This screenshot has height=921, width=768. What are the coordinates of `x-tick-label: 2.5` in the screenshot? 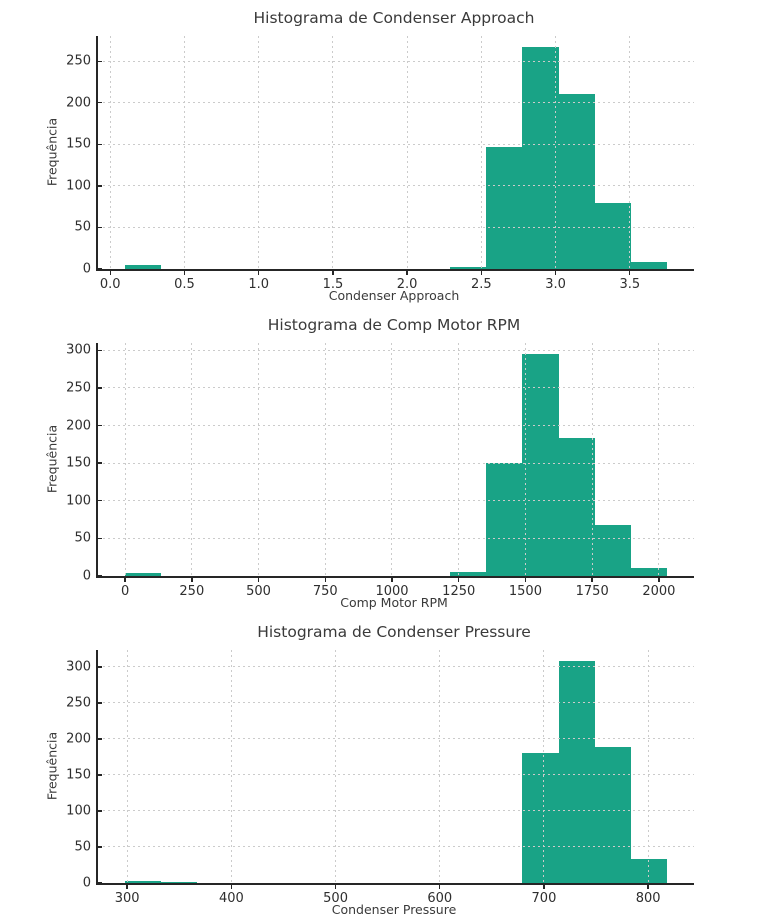 It's located at (481, 284).